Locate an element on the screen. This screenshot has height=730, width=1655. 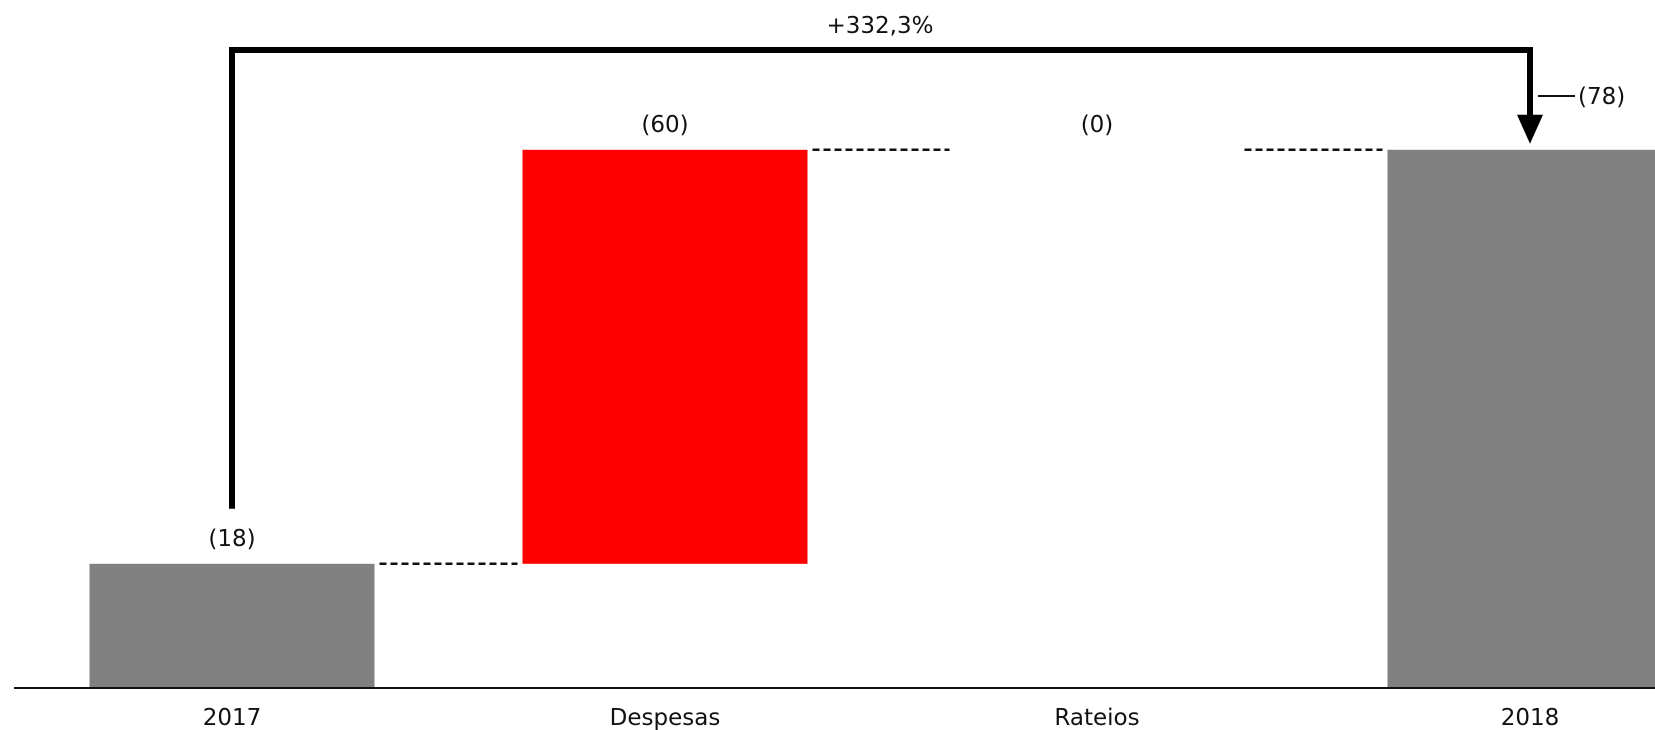
bar-2017 is located at coordinates (232, 625).